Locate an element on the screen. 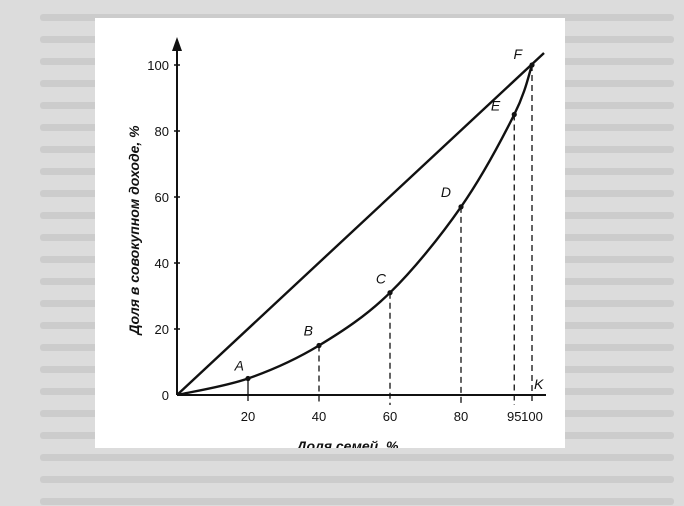 The width and height of the screenshot is (684, 506). x-tick-label: 60 is located at coordinates (390, 416).